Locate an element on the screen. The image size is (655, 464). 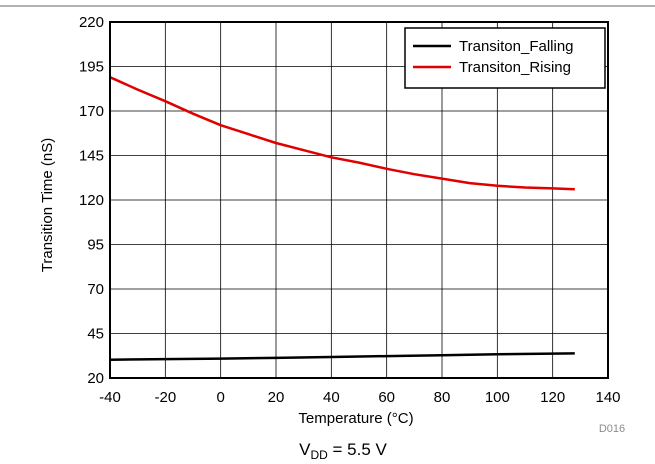
legend-label-transiton-falling: Transiton_Falling is located at coordinates (516, 46).